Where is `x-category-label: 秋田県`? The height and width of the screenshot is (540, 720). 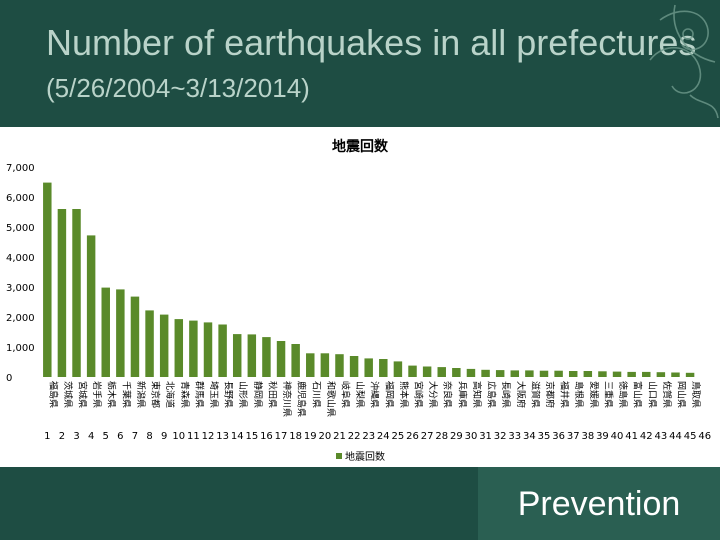
x-category-label: 秋田県 is located at coordinates (272, 394).